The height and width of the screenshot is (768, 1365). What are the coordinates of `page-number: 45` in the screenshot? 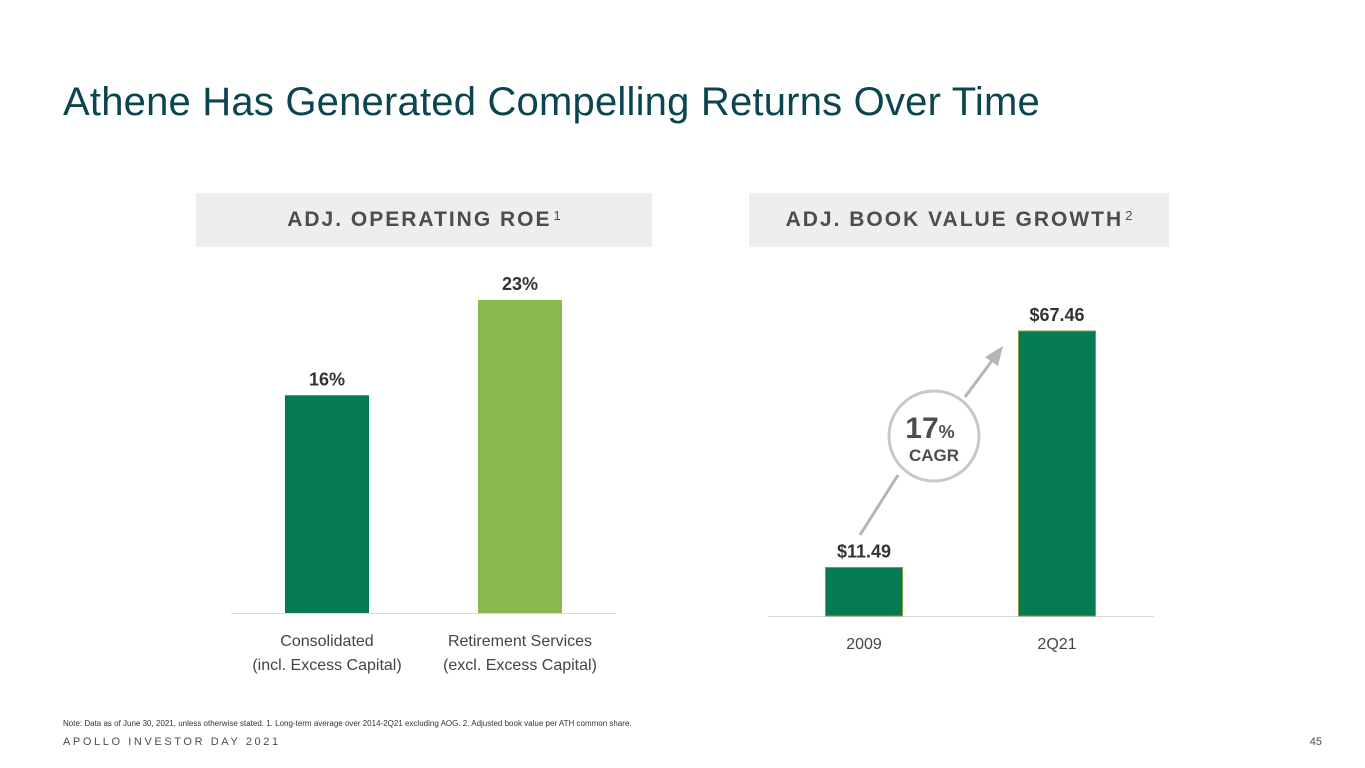 It's located at (1315, 742).